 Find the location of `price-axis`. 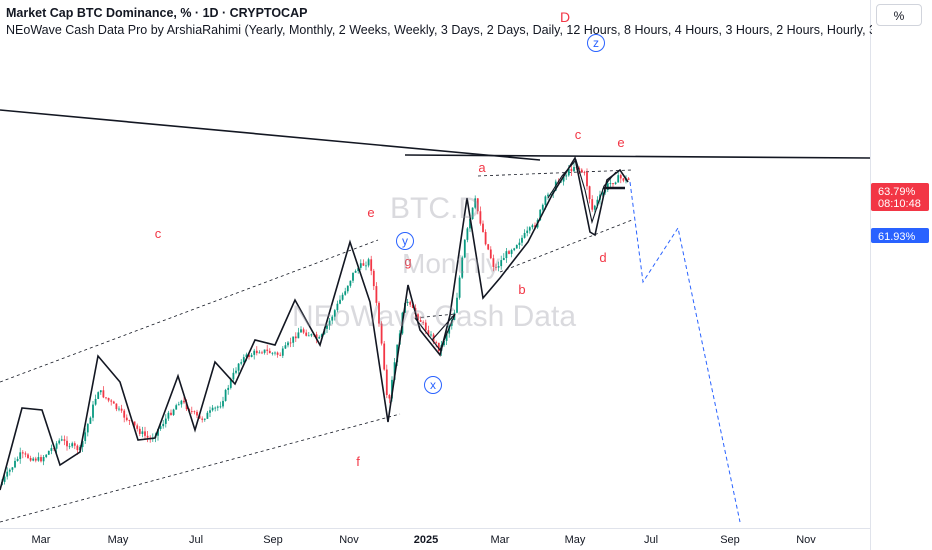

price-axis is located at coordinates (901, 275).